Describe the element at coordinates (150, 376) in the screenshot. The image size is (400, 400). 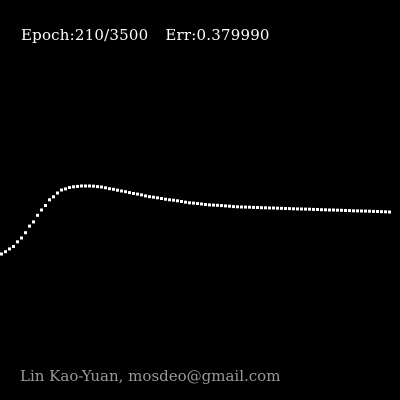
I see `author-credit: Lin Kao-Yuan, mosdeo@gmail.com` at that location.